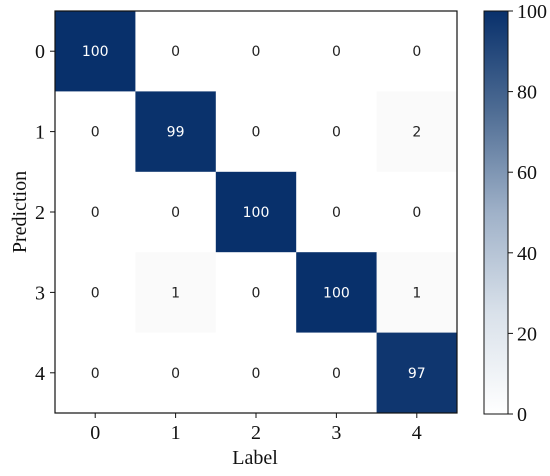  What do you see at coordinates (417, 433) in the screenshot?
I see `x-tick-label: 4` at bounding box center [417, 433].